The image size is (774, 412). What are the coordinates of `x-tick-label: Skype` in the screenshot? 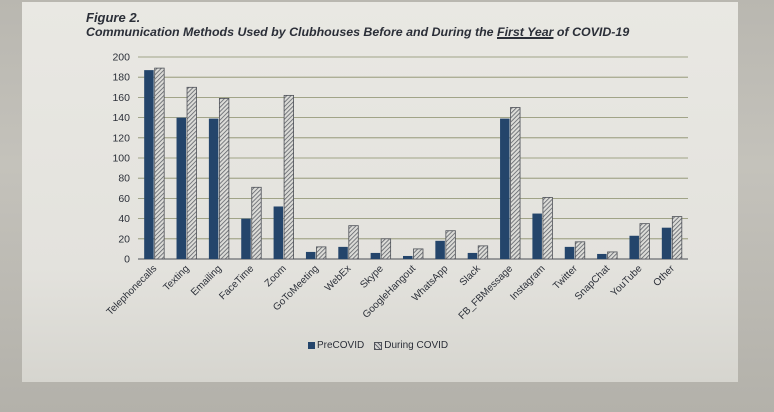 It's located at (372, 277).